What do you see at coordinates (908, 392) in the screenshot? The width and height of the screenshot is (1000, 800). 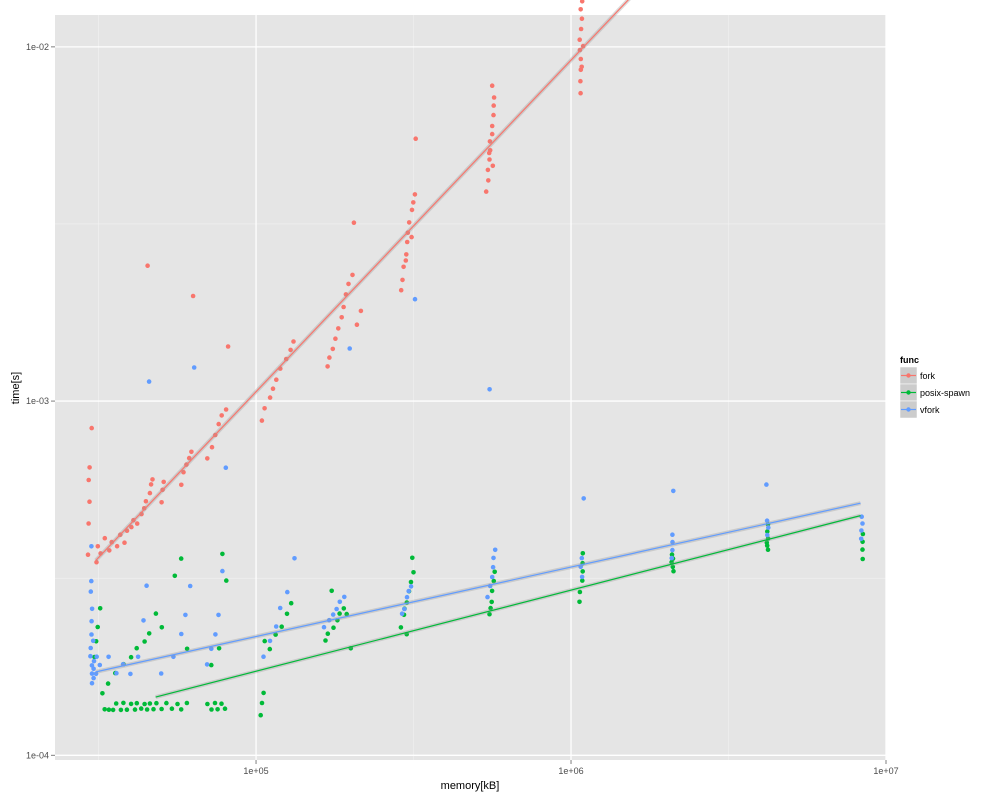 I see `legend-key-point` at bounding box center [908, 392].